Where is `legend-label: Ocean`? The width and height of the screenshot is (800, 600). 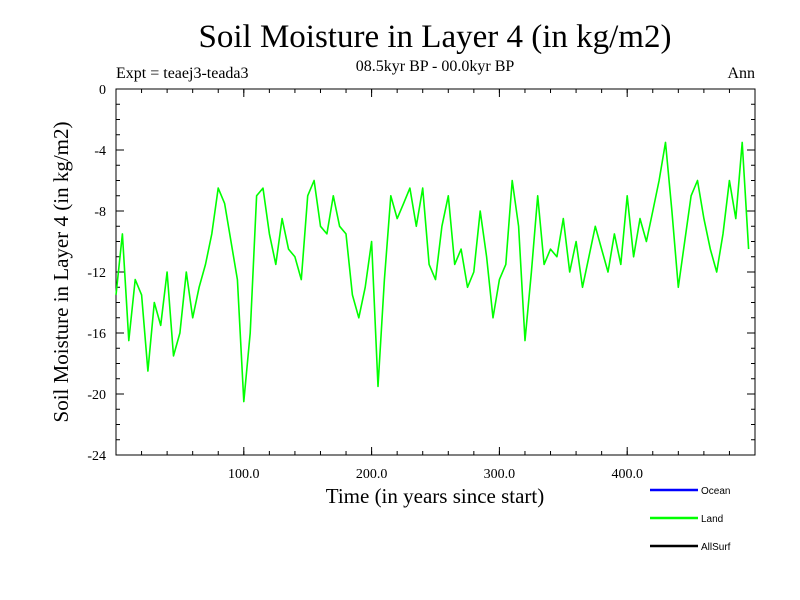 legend-label: Ocean is located at coordinates (715, 491).